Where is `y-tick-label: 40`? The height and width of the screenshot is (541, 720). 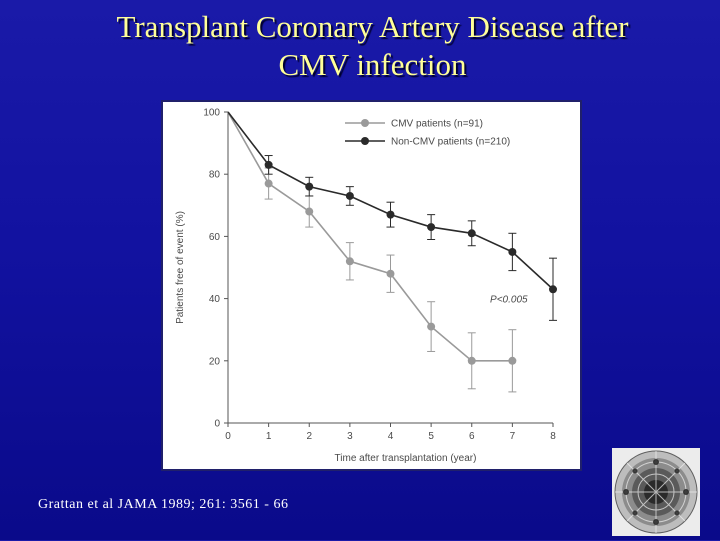
y-tick-label: 40 is located at coordinates (215, 299).